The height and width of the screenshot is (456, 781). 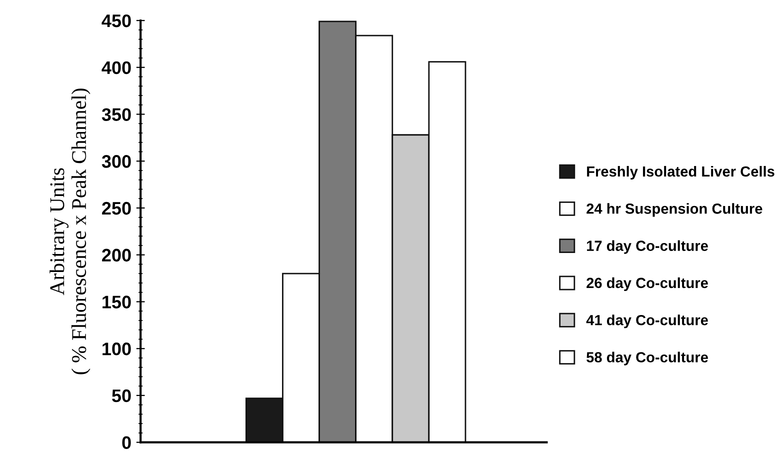 I want to click on y-tick-label: 100, so click(x=116, y=349).